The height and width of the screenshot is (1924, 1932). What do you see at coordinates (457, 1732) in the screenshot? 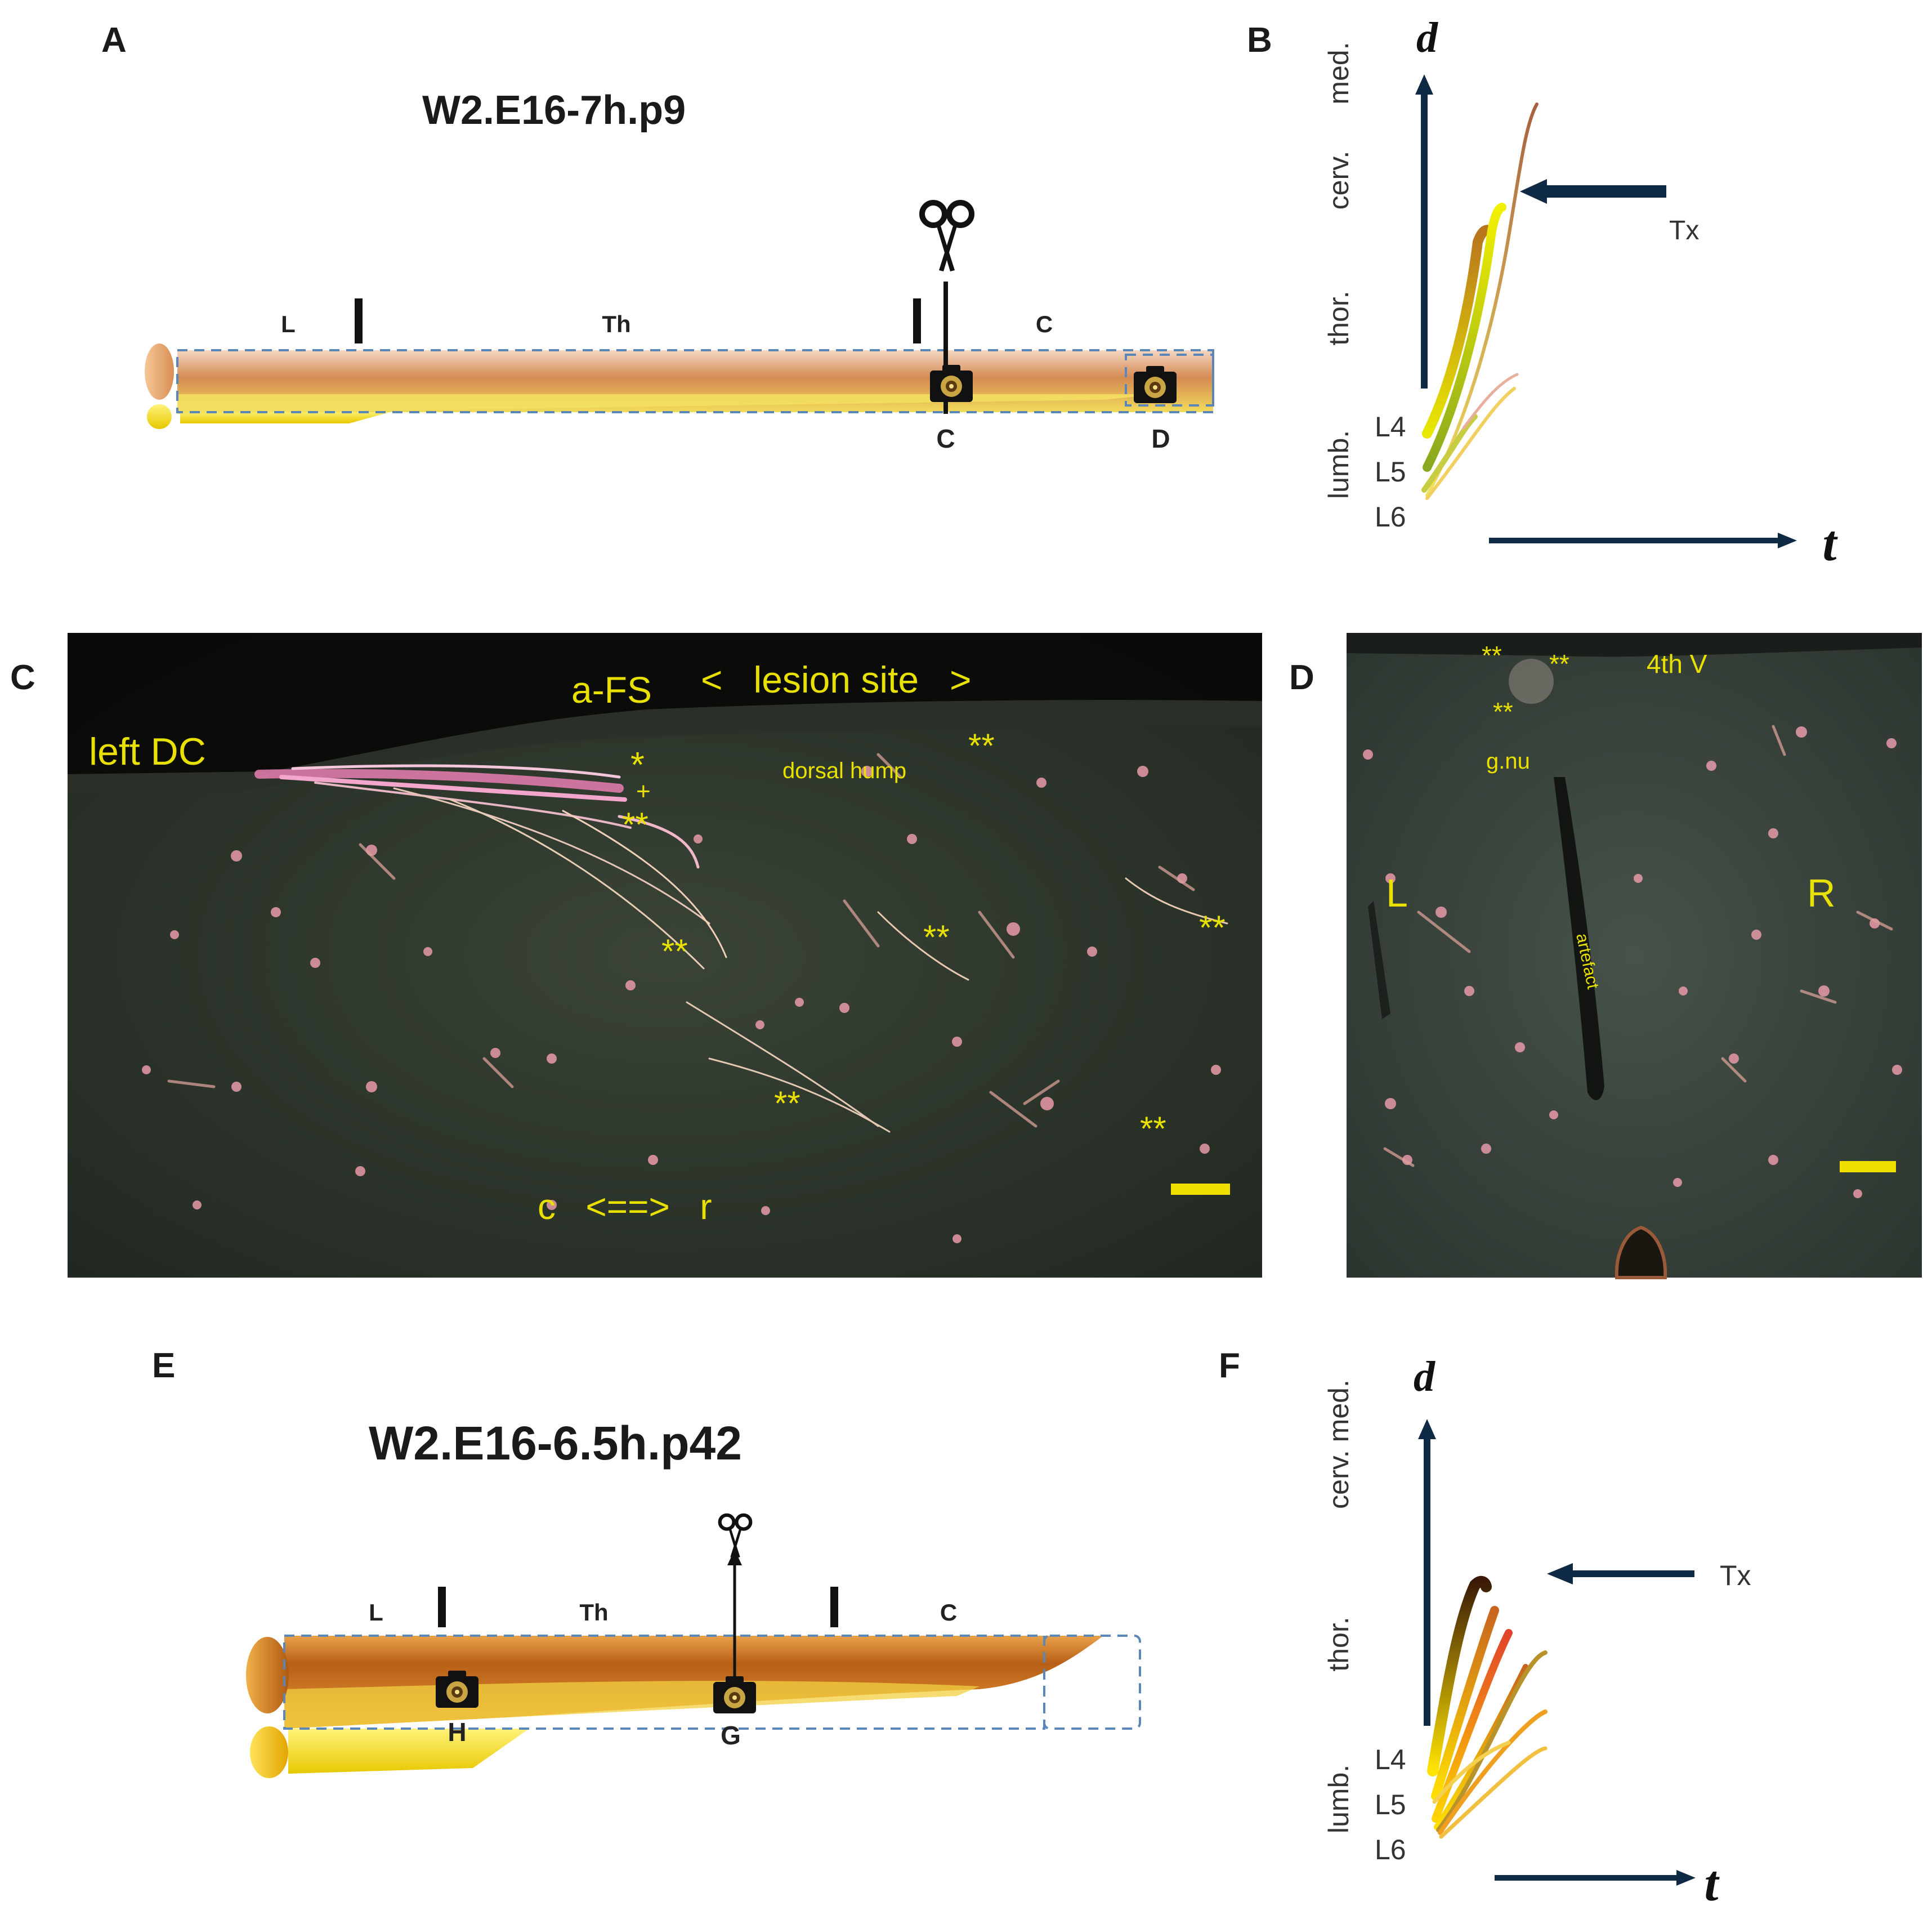
I see `panel-e-camera-label-h: H` at bounding box center [457, 1732].